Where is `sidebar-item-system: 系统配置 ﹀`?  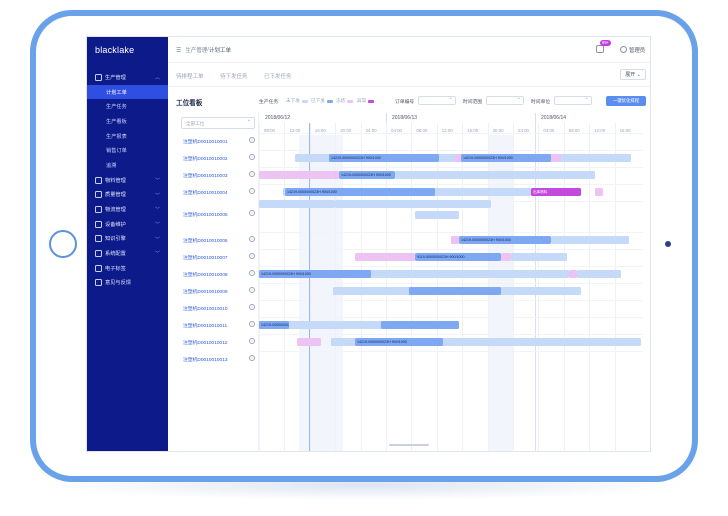 sidebar-item-system: 系统配置 ﹀ is located at coordinates (127, 253).